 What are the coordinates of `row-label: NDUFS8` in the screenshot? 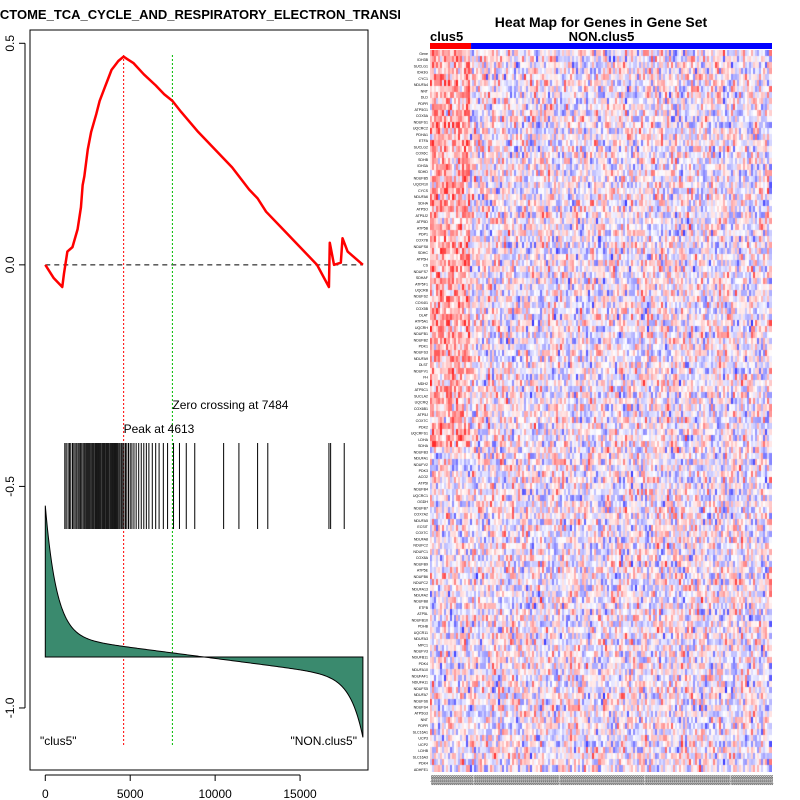 It's located at (421, 247).